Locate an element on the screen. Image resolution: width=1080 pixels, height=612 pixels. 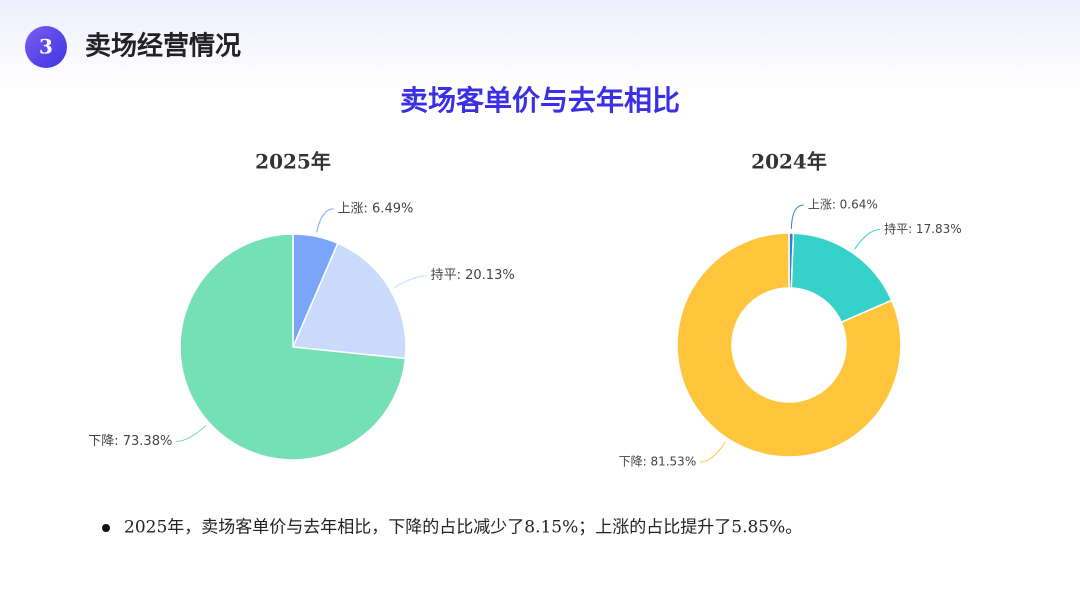
data-label: 持平: 17.83% is located at coordinates (923, 228).